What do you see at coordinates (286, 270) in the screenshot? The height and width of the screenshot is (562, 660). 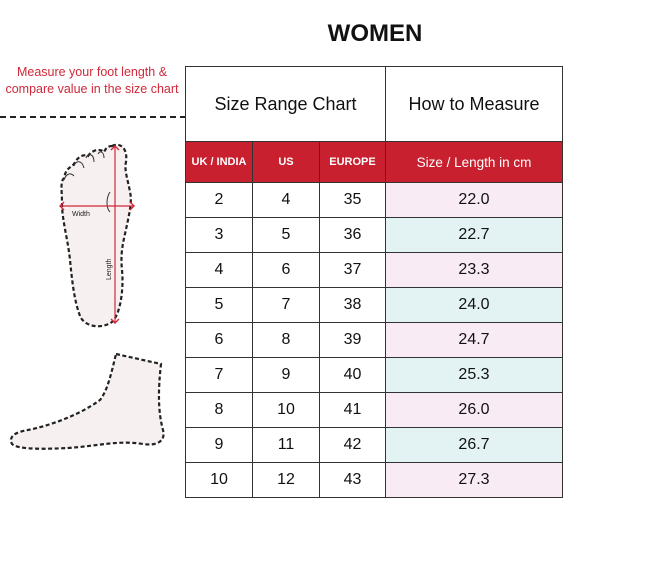 I see `cell-us: 6` at bounding box center [286, 270].